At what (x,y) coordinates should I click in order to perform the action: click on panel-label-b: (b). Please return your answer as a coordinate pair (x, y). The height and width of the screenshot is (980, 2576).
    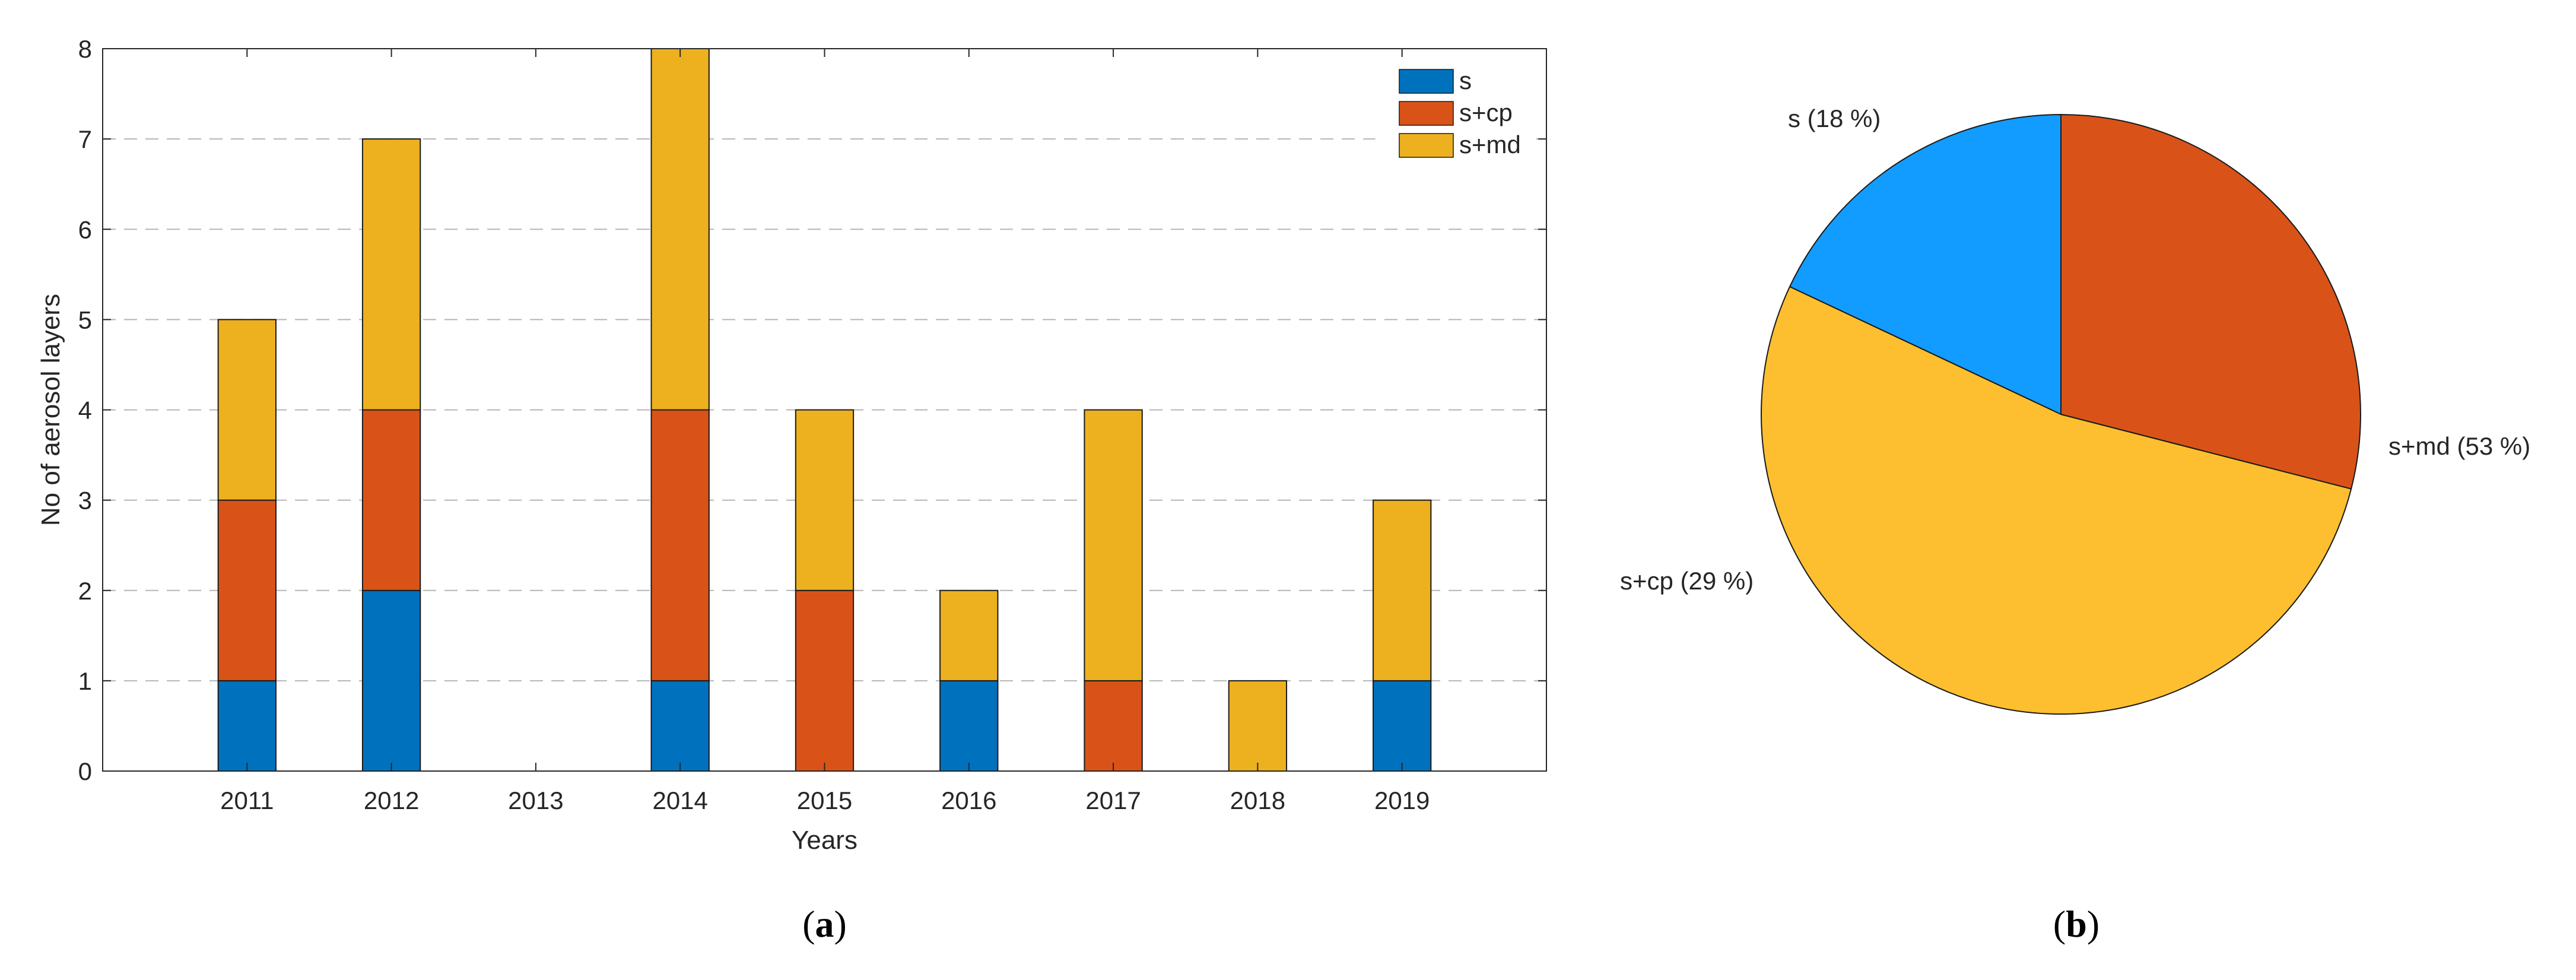
    Looking at the image, I should click on (2076, 924).